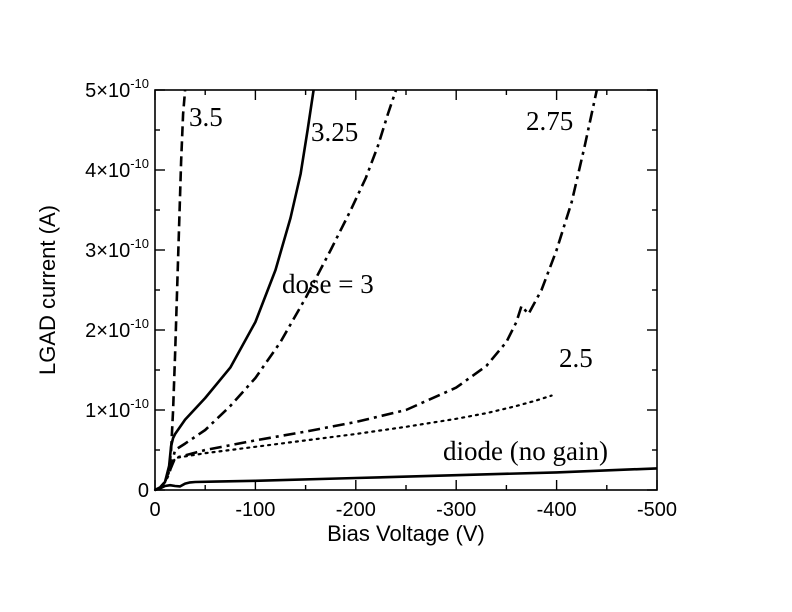 The image size is (792, 612). I want to click on x-axis-title: Bias Voltage (V), so click(406, 533).